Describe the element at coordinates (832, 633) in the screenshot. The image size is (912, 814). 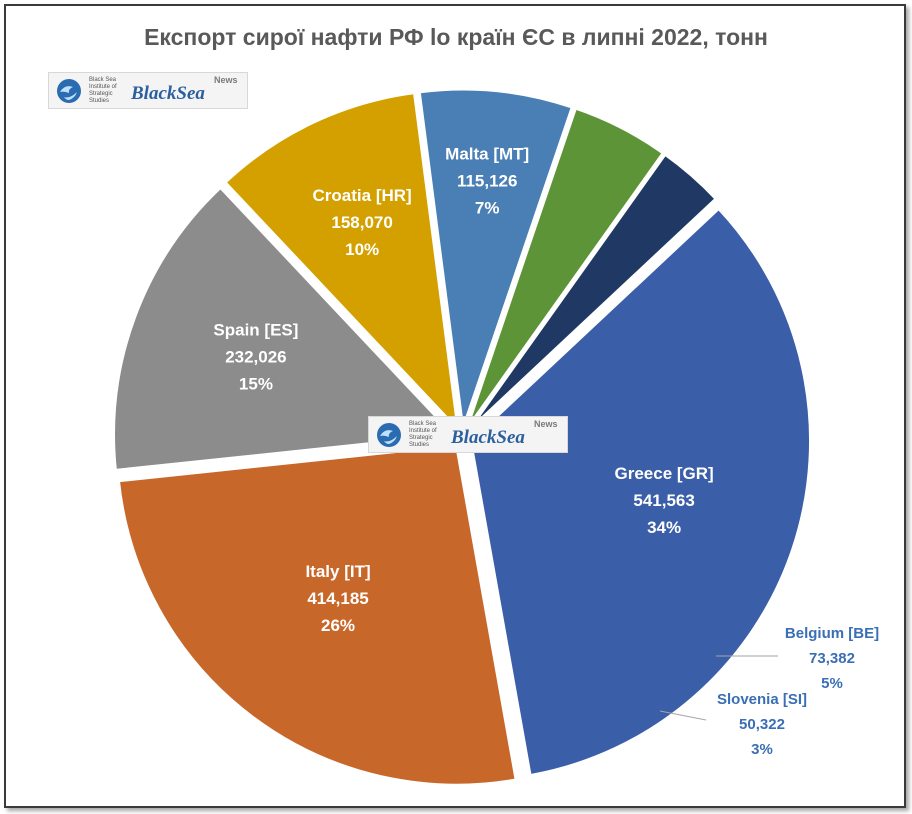
I see `data-label-category-belgium: Belgium [BE]` at that location.